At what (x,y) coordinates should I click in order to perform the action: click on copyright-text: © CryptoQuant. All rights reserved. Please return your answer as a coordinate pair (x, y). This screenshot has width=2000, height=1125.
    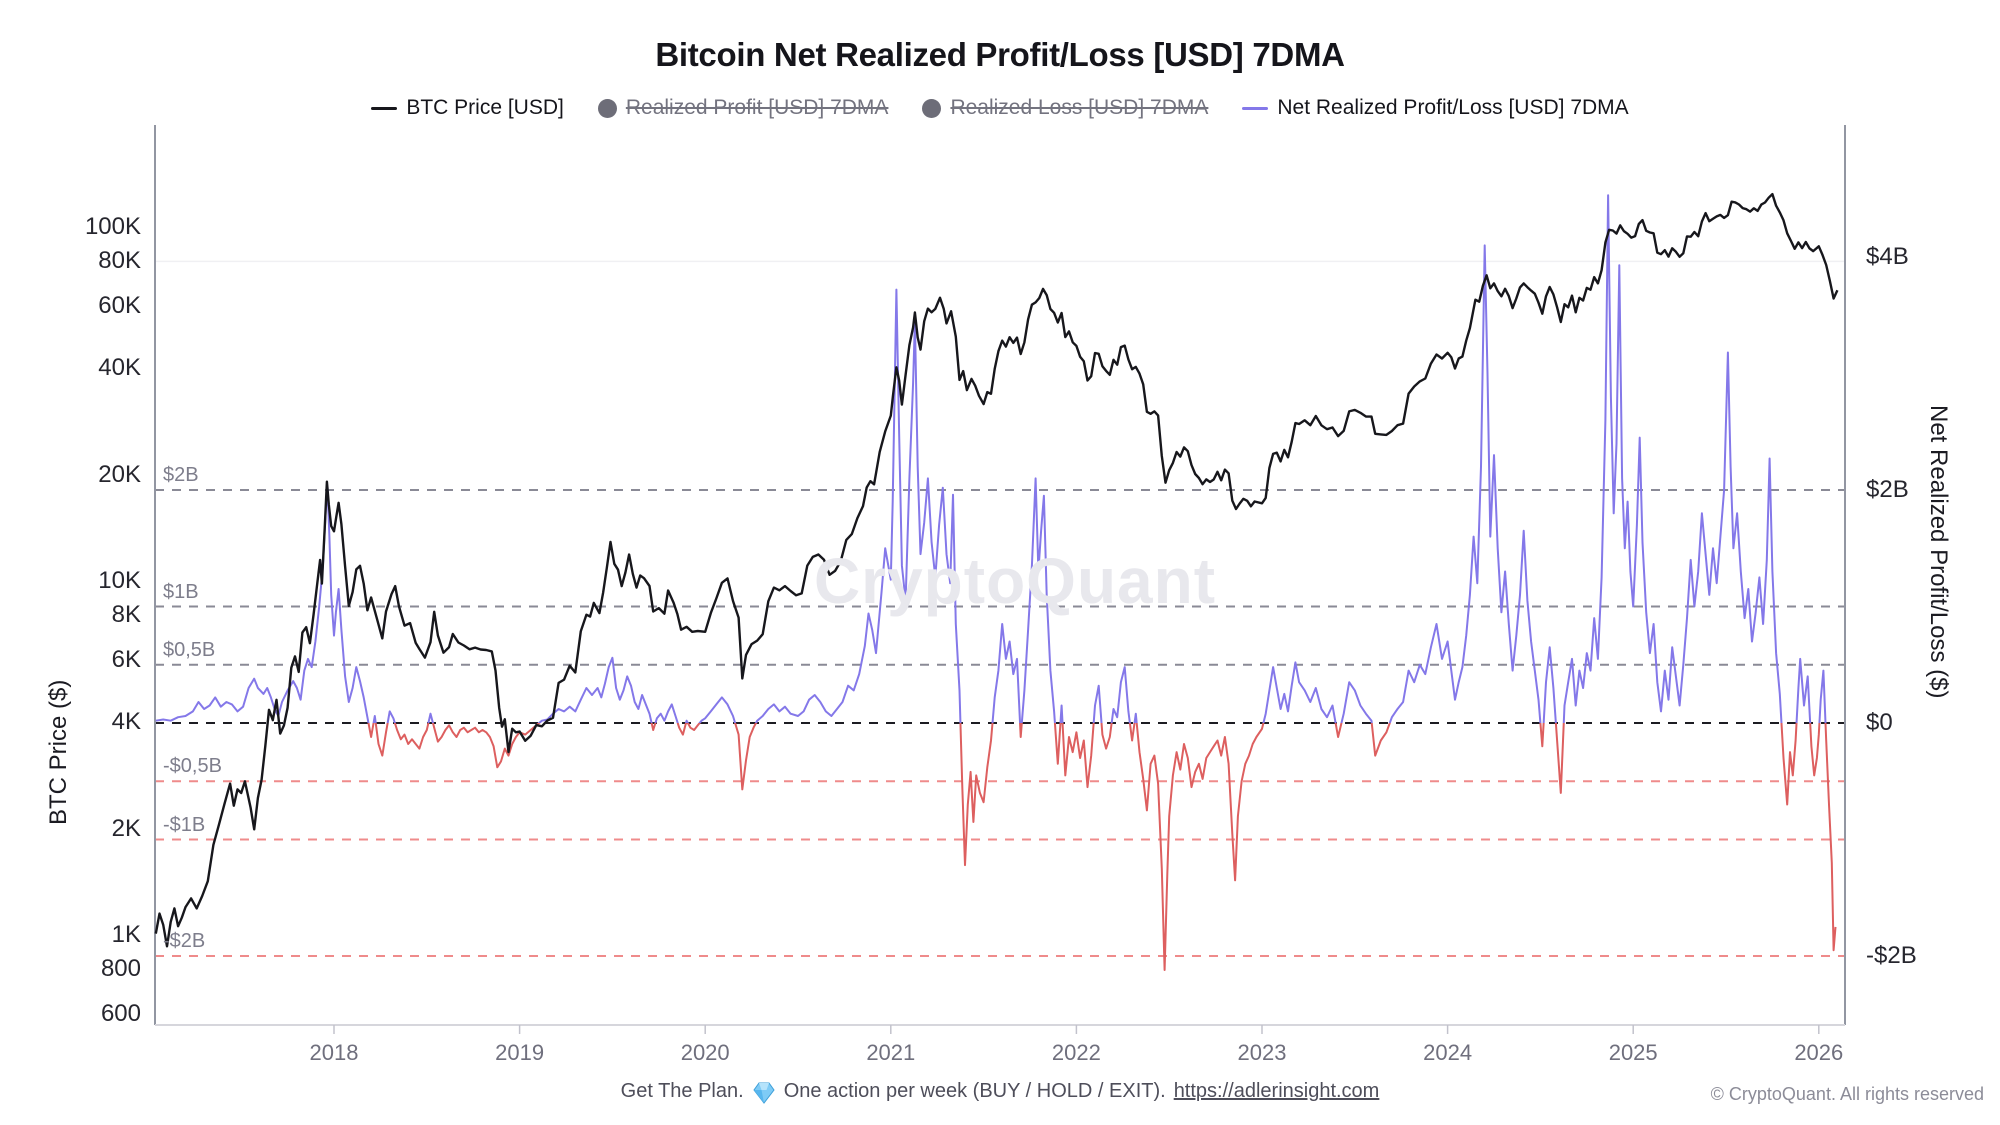
    Looking at the image, I should click on (1847, 1094).